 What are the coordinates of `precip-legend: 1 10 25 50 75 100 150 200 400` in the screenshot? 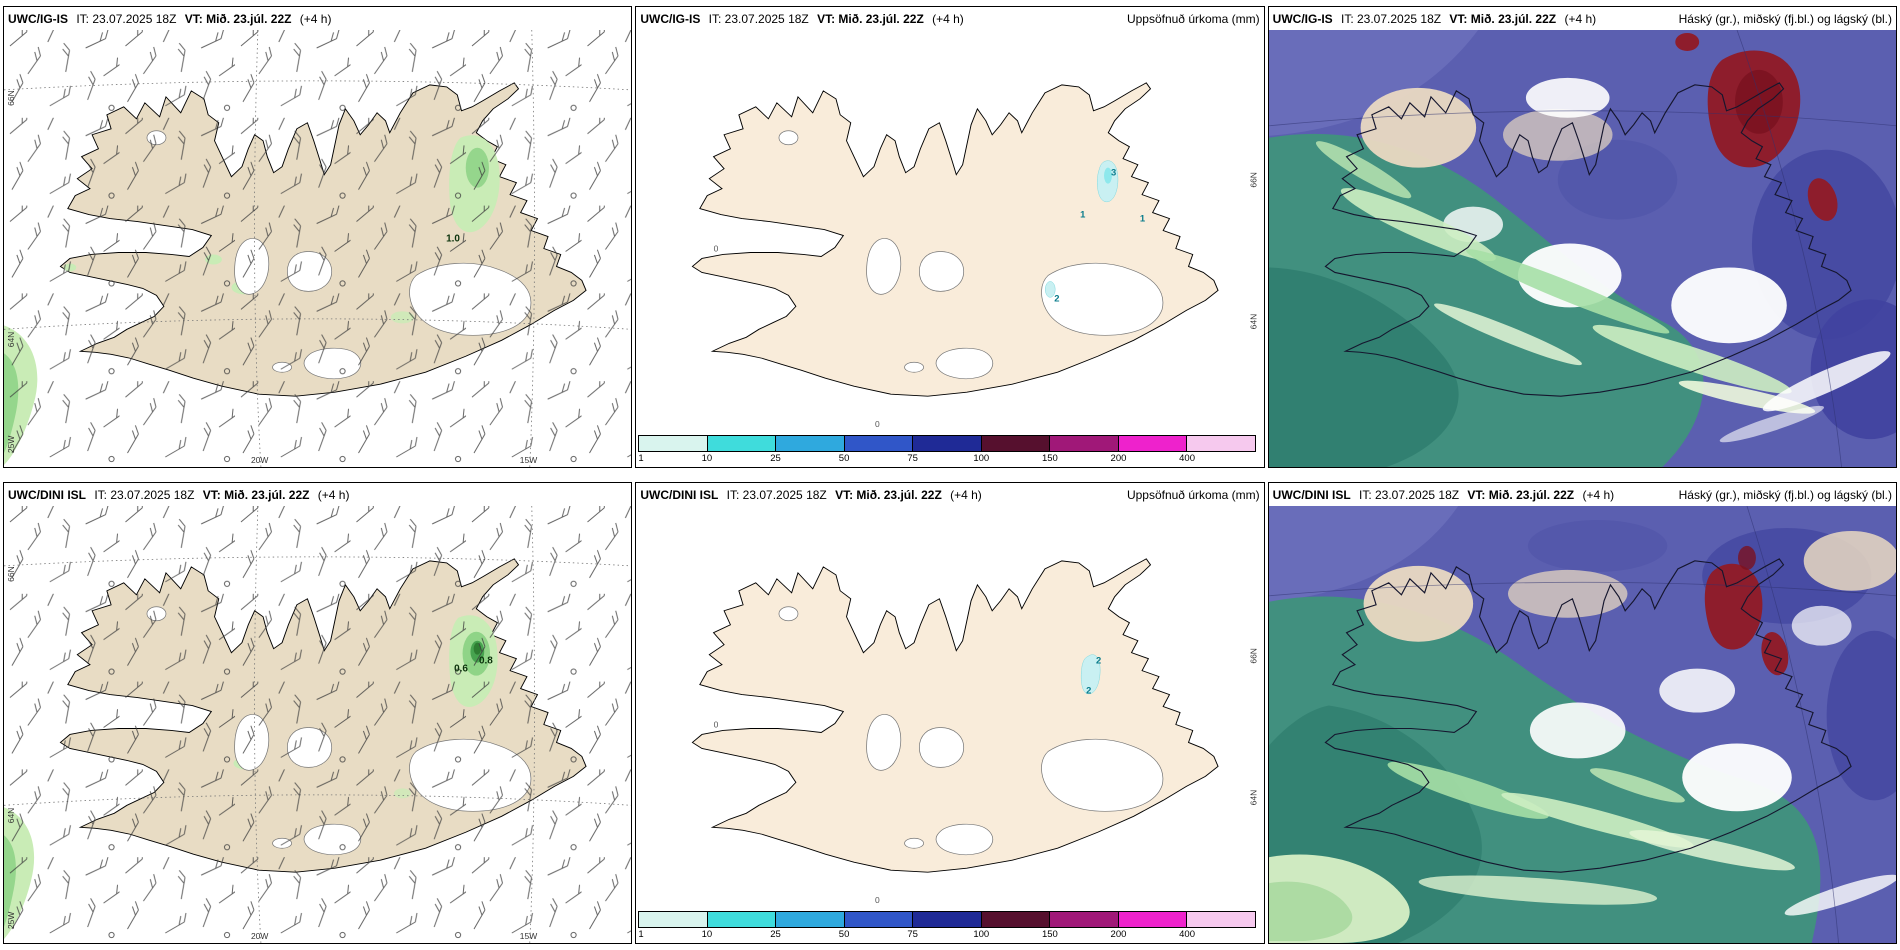 It's located at (947, 926).